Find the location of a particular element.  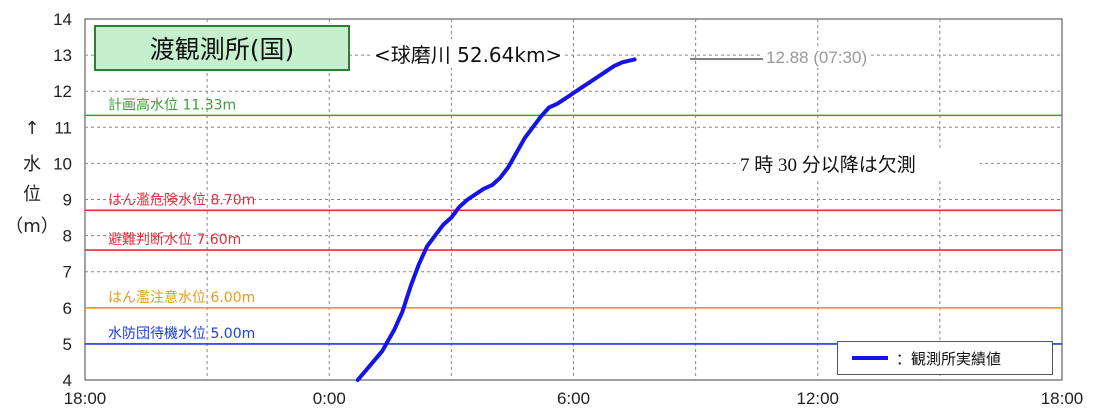

missing-data-note-text: 7 時 30 分以降は欠測 is located at coordinates (828, 165).